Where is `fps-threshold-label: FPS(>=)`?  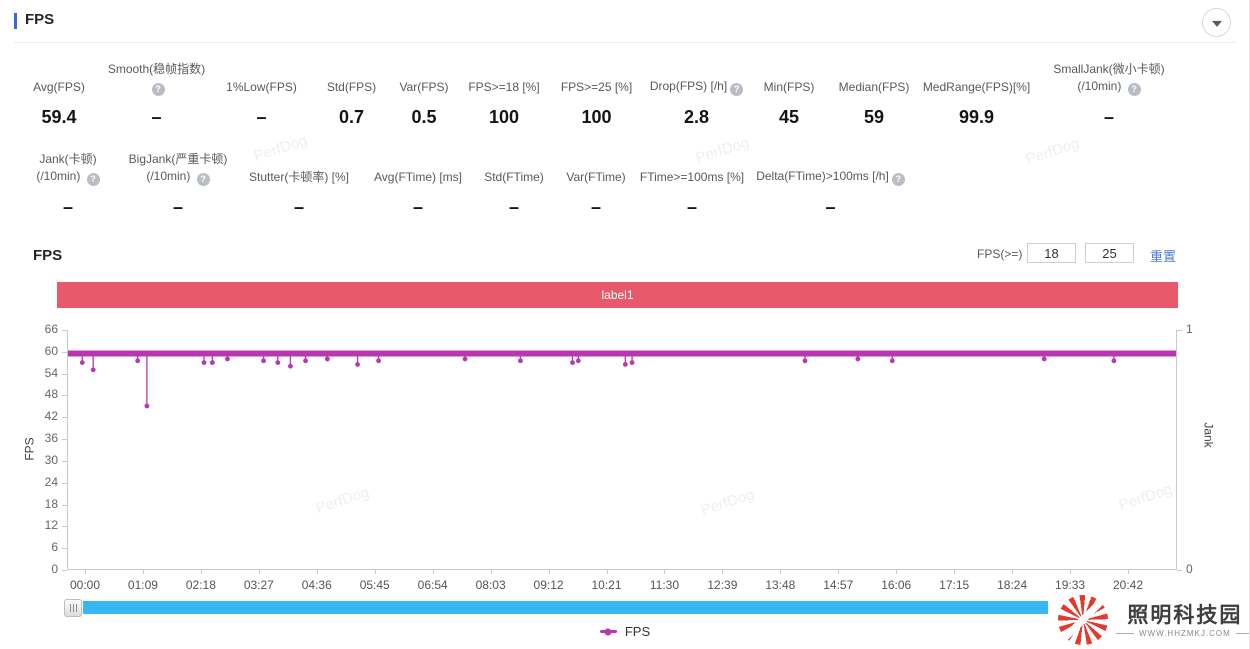 fps-threshold-label: FPS(>=) is located at coordinates (1000, 254).